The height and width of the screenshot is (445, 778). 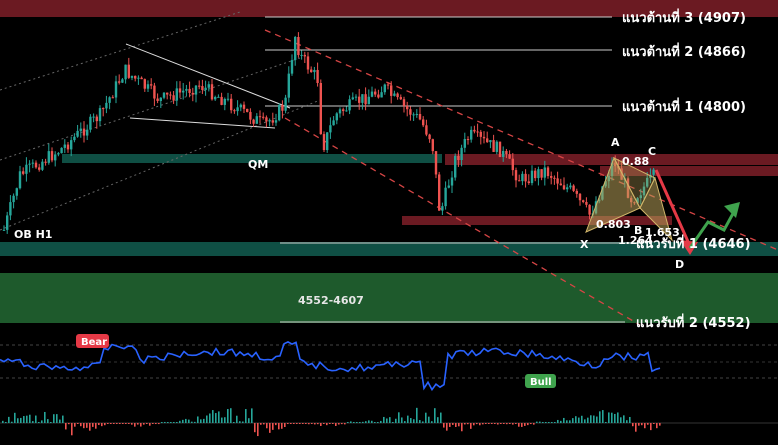 What do you see at coordinates (94, 342) in the screenshot?
I see `bear-badge-text: Bear` at bounding box center [94, 342].